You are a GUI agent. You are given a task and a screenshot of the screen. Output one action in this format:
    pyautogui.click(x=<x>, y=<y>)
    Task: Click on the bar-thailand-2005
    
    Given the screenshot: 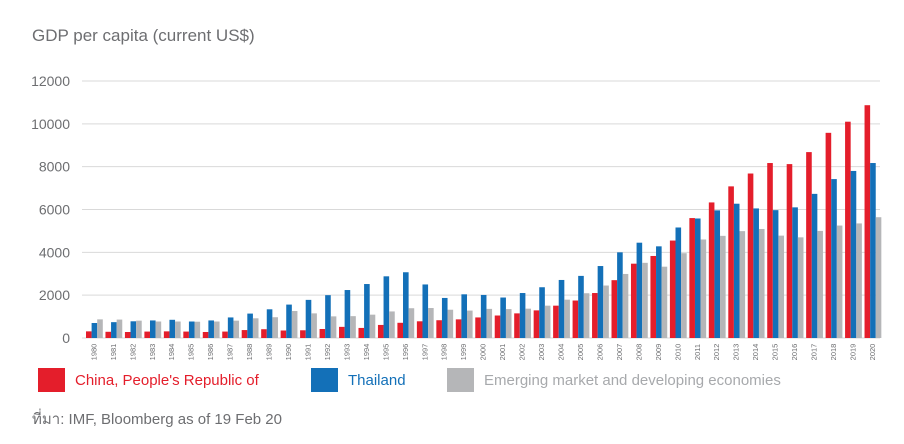 What is the action you would take?
    pyautogui.click(x=581, y=306)
    